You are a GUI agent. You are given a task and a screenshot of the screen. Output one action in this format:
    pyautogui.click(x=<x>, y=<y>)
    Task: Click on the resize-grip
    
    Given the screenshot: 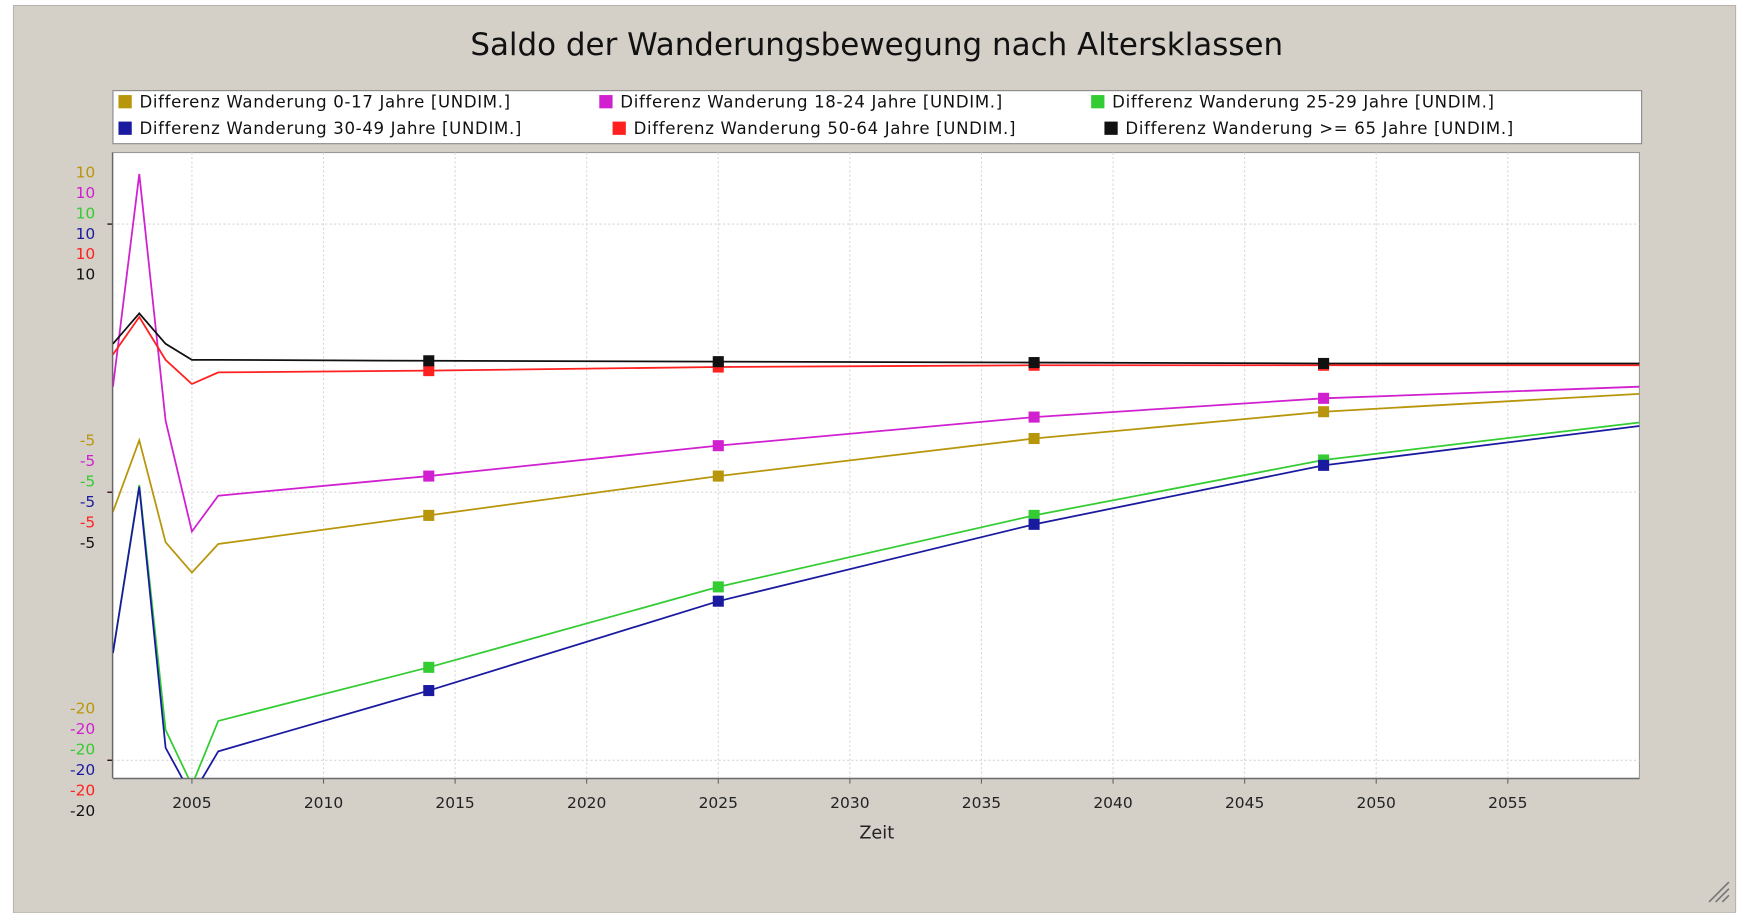 What is the action you would take?
    pyautogui.click(x=1719, y=892)
    